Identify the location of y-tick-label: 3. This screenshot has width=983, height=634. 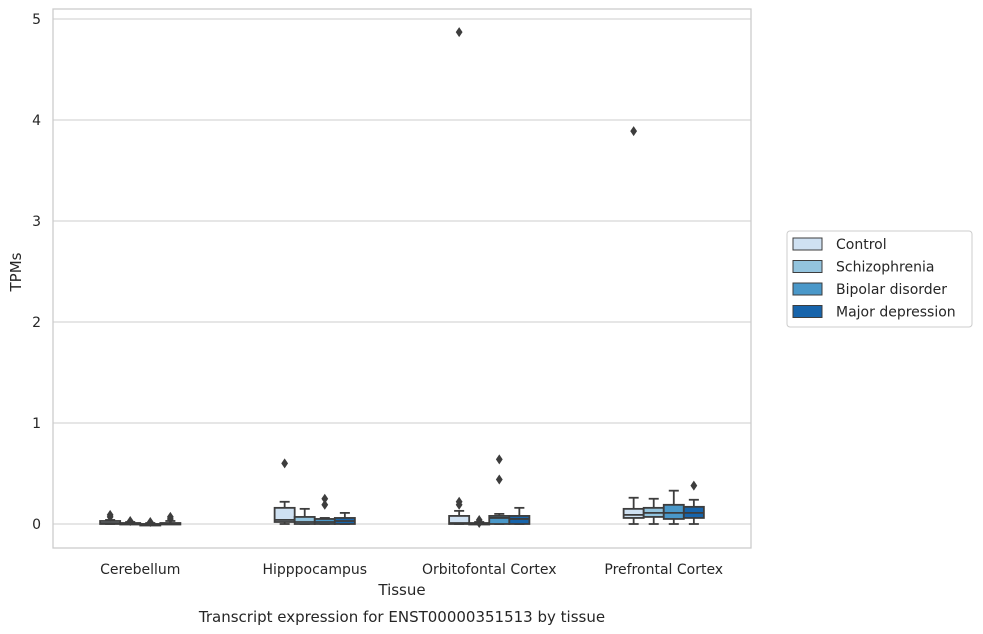
(36, 222).